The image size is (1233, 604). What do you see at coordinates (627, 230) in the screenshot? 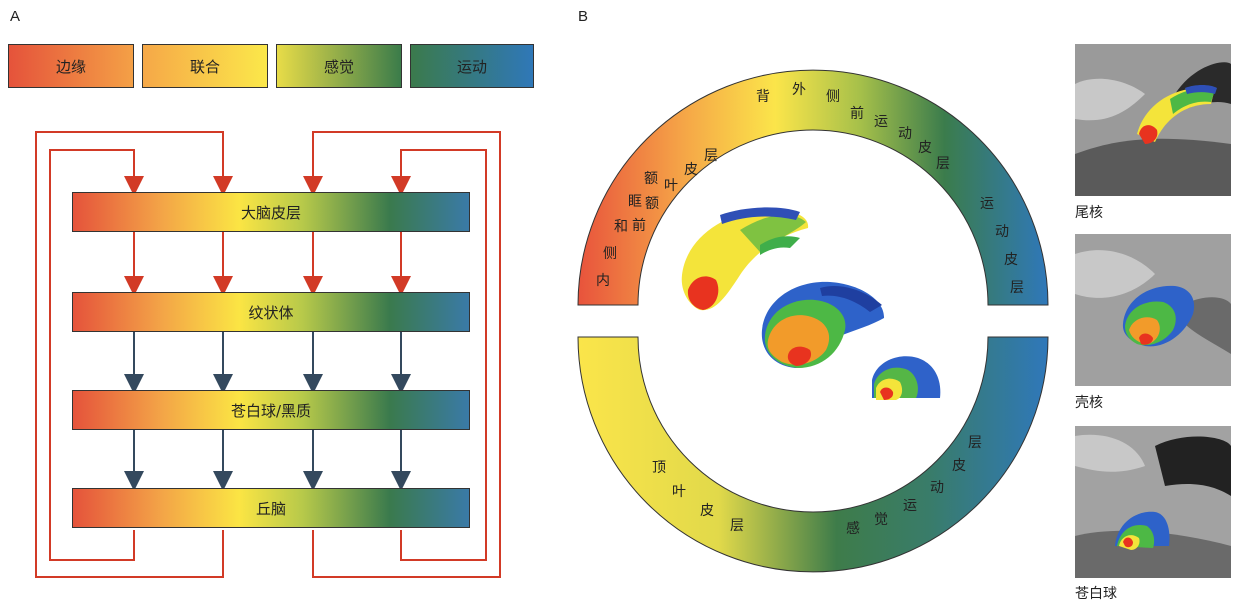
I see `ring-label-medial-orbital: 内 侧 和 眶 额` at bounding box center [627, 230].